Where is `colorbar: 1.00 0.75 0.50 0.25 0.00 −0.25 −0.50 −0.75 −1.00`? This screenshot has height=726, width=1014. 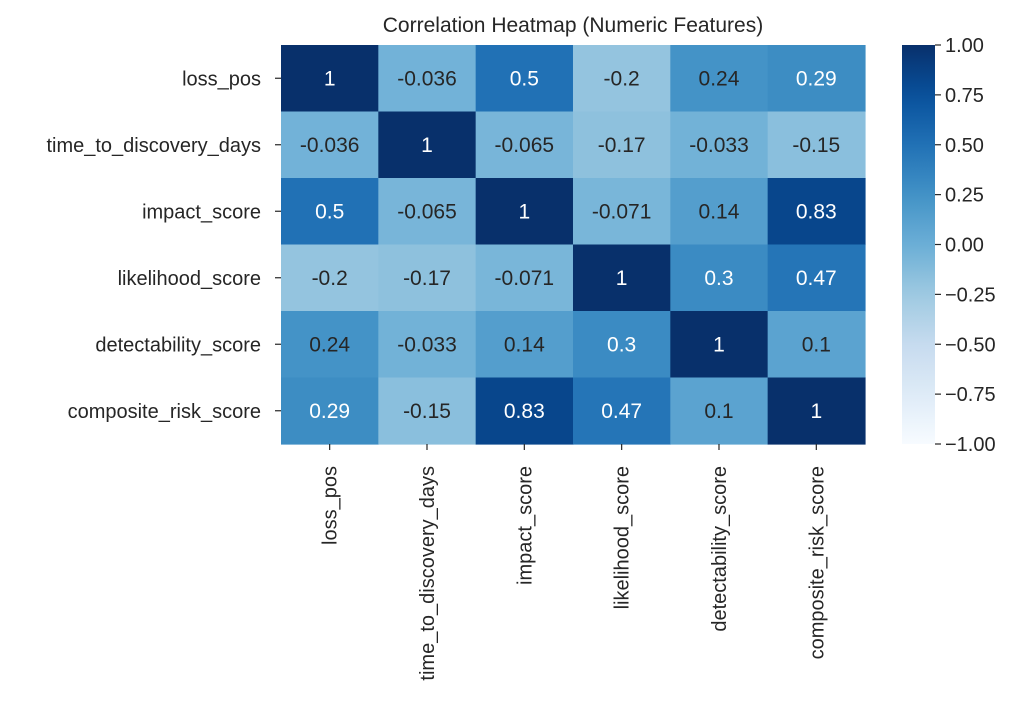 colorbar: 1.00 0.75 0.50 0.25 0.00 −0.25 −0.50 −0.75 −1.00 is located at coordinates (949, 245).